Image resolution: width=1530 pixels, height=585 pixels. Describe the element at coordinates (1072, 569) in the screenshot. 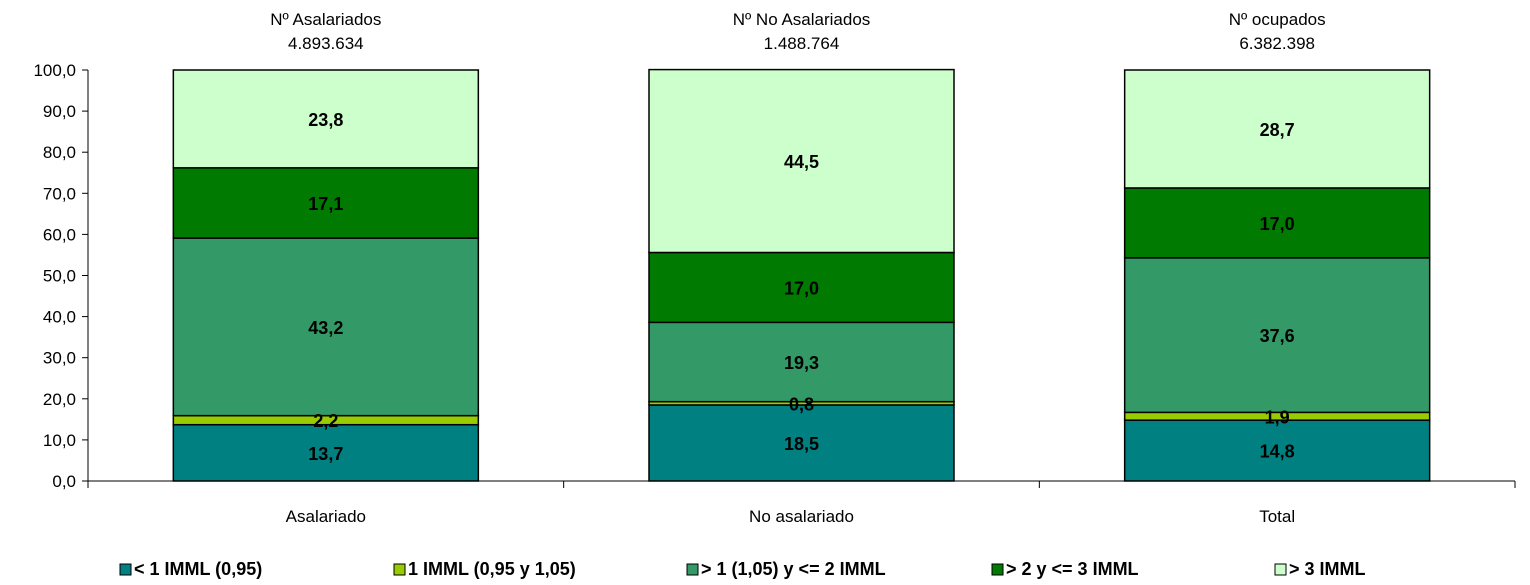

I see `legend-label: > 2 y <= 3 IMML` at that location.